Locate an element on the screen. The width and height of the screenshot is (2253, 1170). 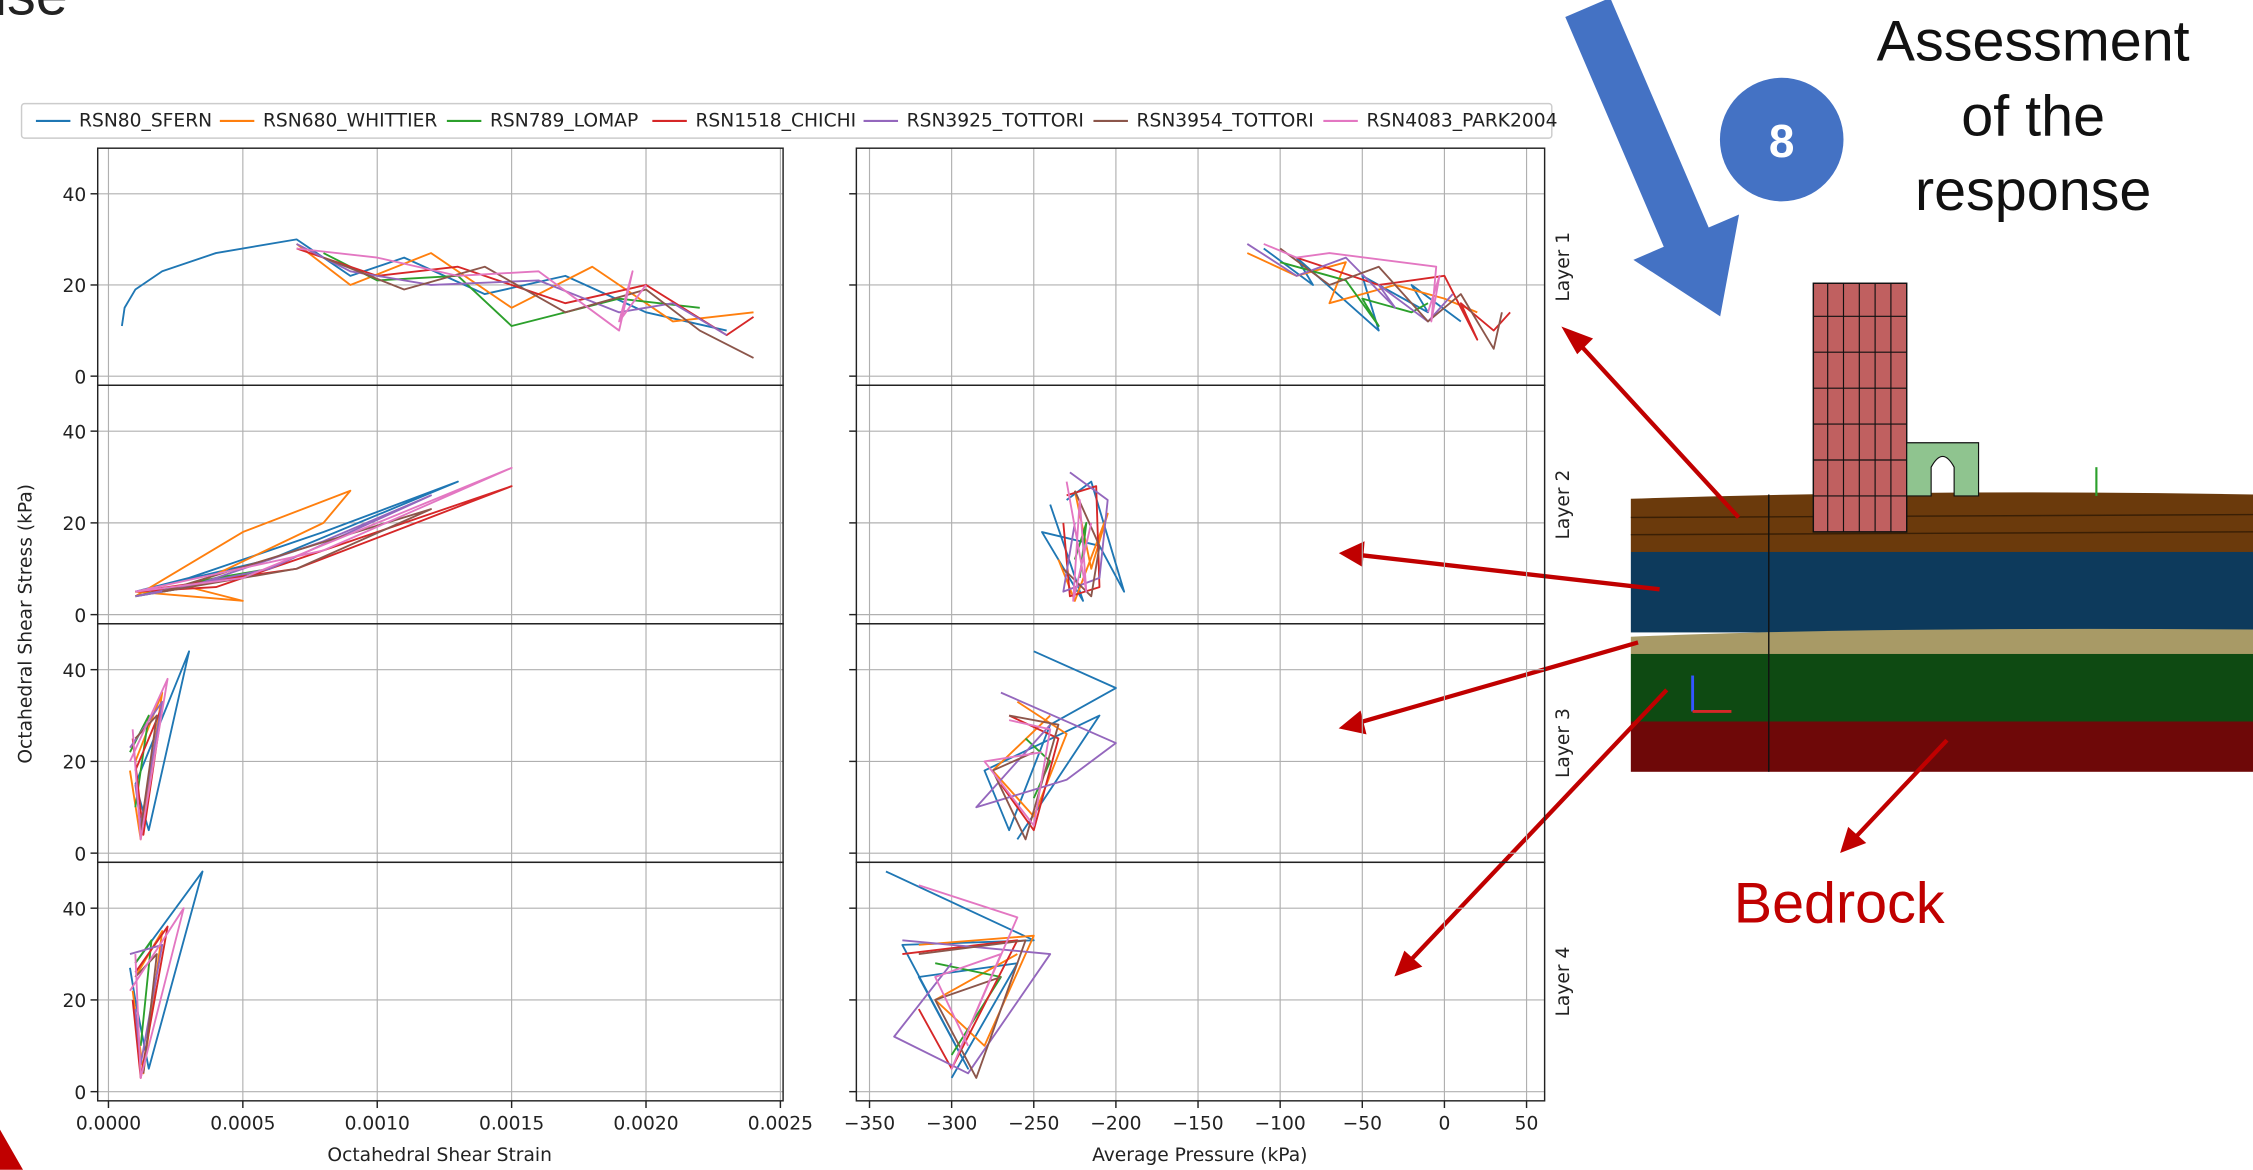
corner-shape is located at coordinates (11, 1149).